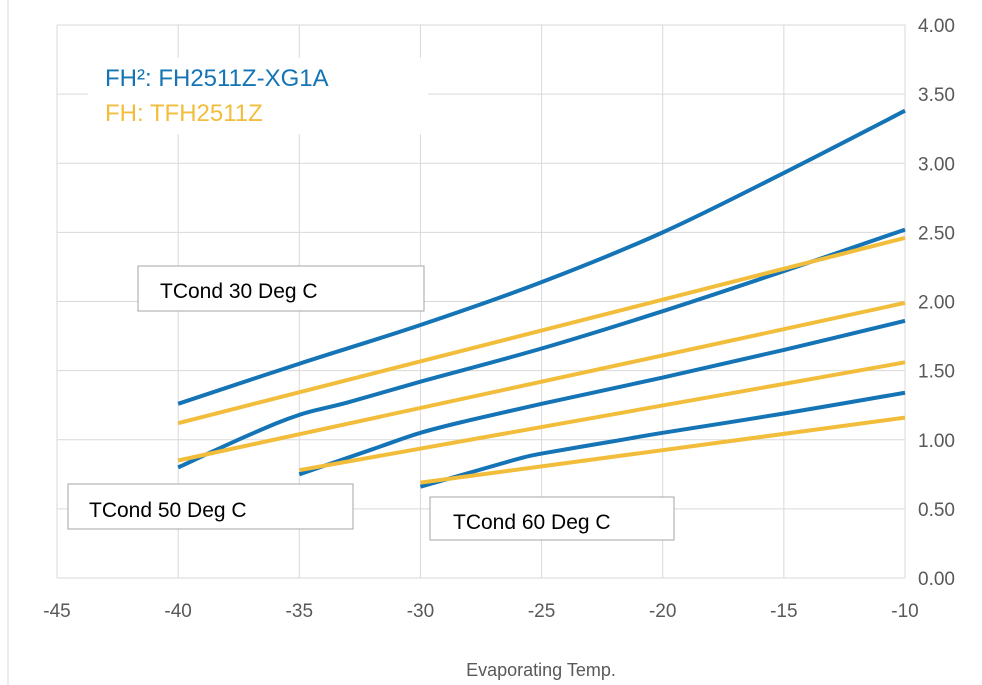 The height and width of the screenshot is (685, 982). I want to click on y-tick-label: 0.50, so click(936, 510).